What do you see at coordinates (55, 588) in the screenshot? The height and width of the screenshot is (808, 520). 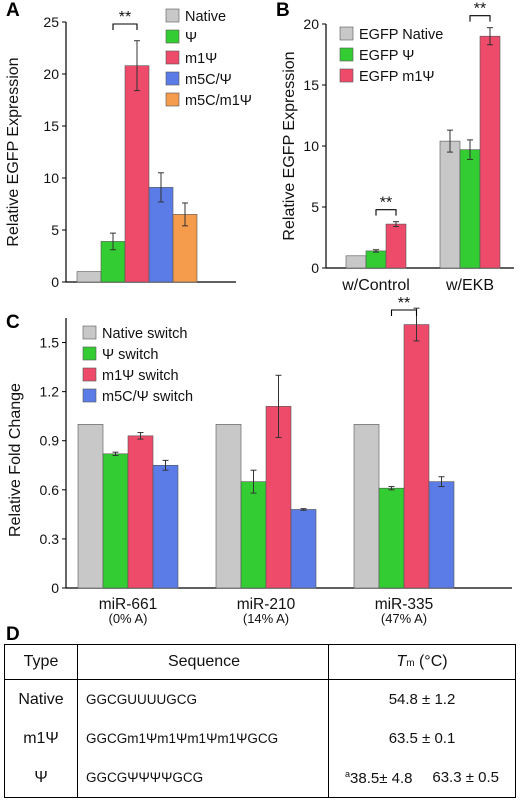 I see `panel-c-y-tick-label: 0` at bounding box center [55, 588].